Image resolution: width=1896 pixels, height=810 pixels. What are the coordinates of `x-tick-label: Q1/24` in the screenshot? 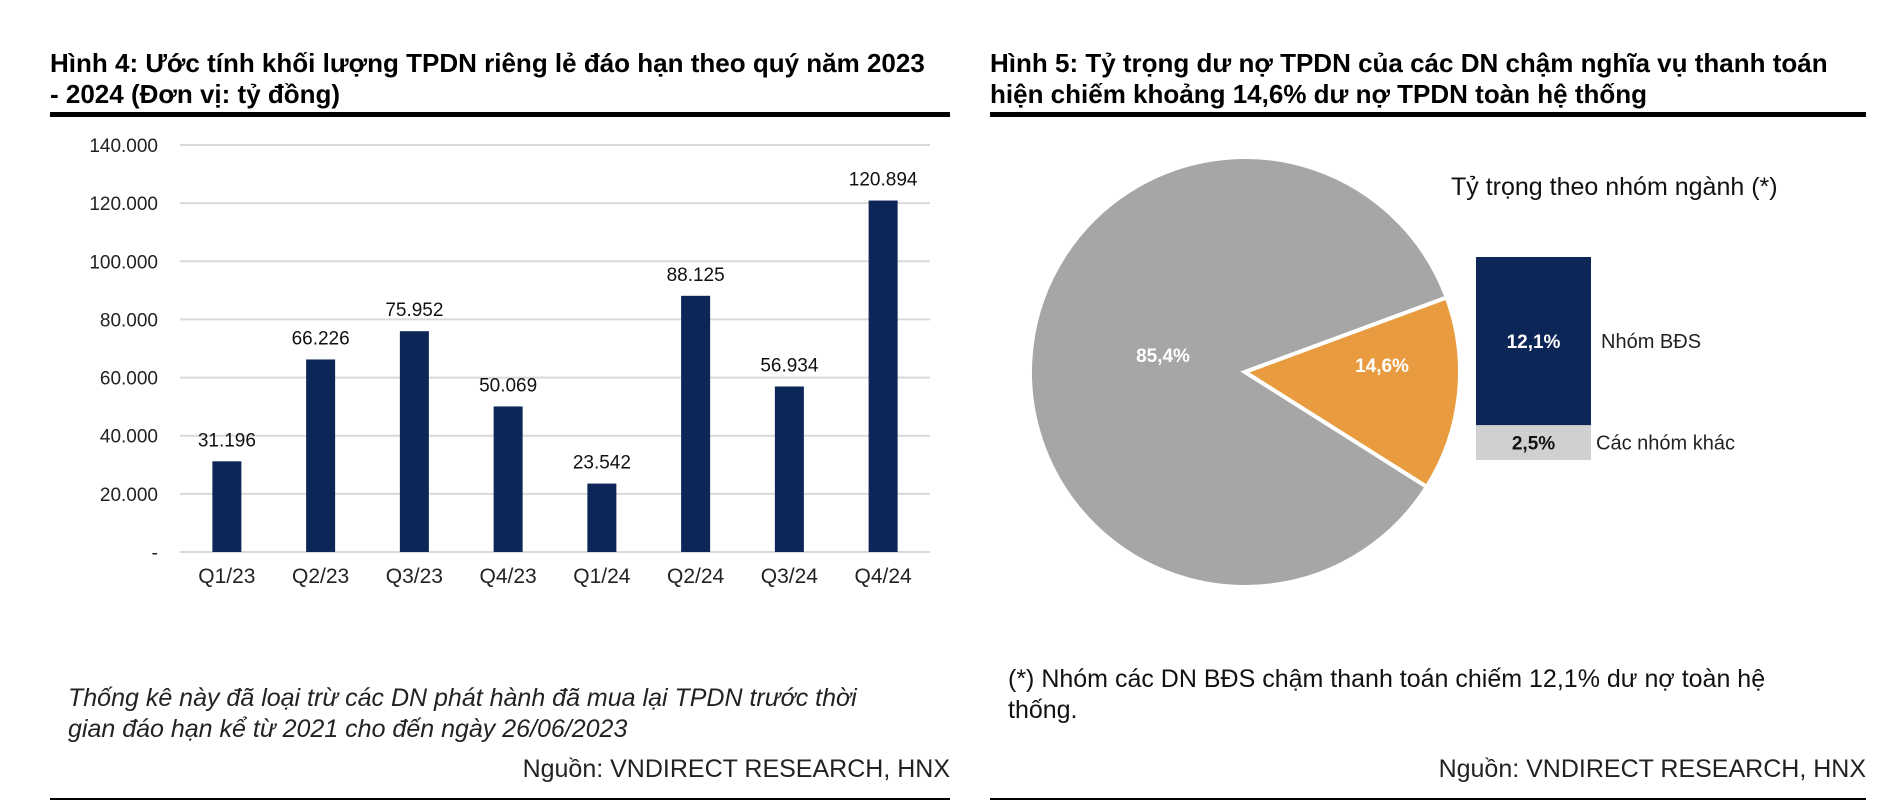 It's located at (602, 576).